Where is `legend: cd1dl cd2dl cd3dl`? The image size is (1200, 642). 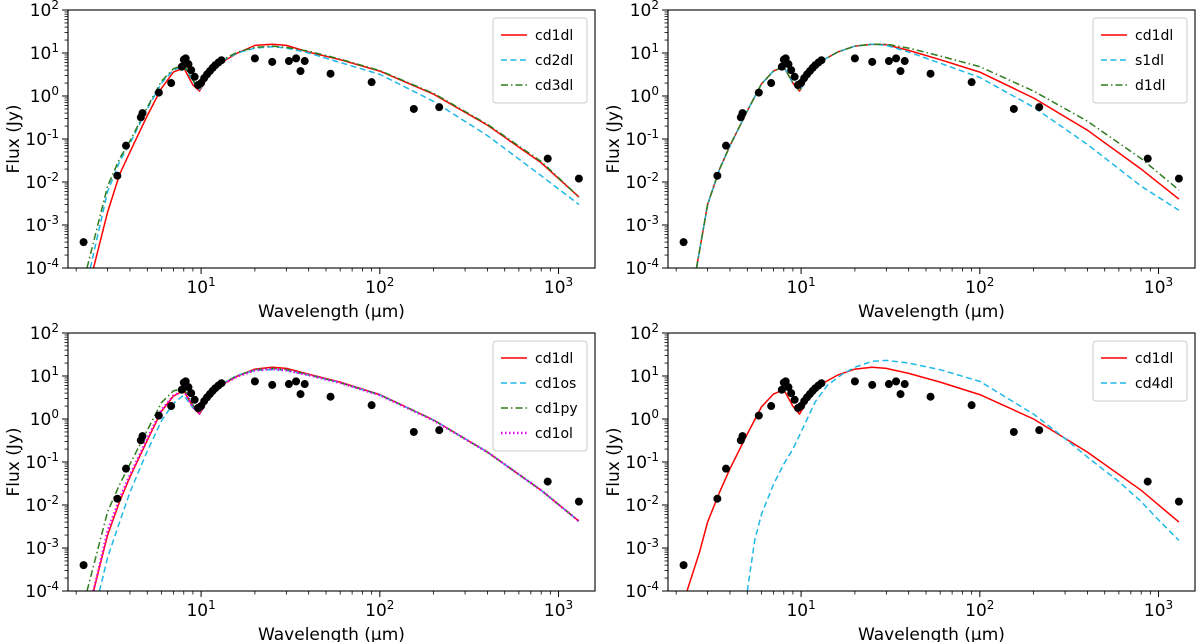
legend: cd1dl cd2dl cd3dl is located at coordinates (540, 60).